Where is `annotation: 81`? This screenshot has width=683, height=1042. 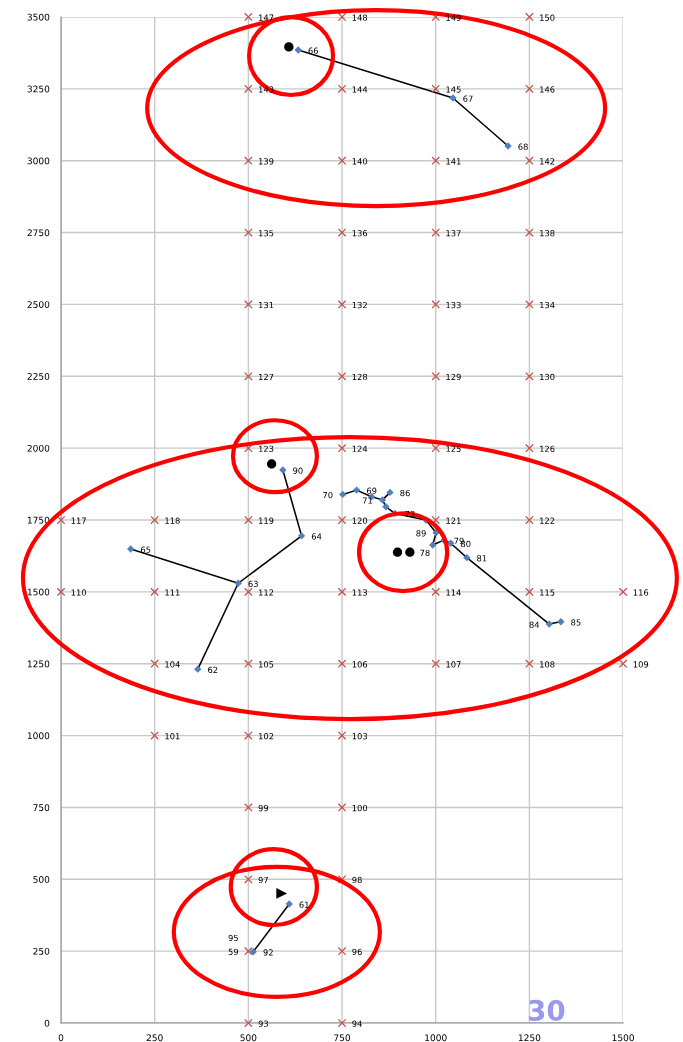
annotation: 81 is located at coordinates (482, 558).